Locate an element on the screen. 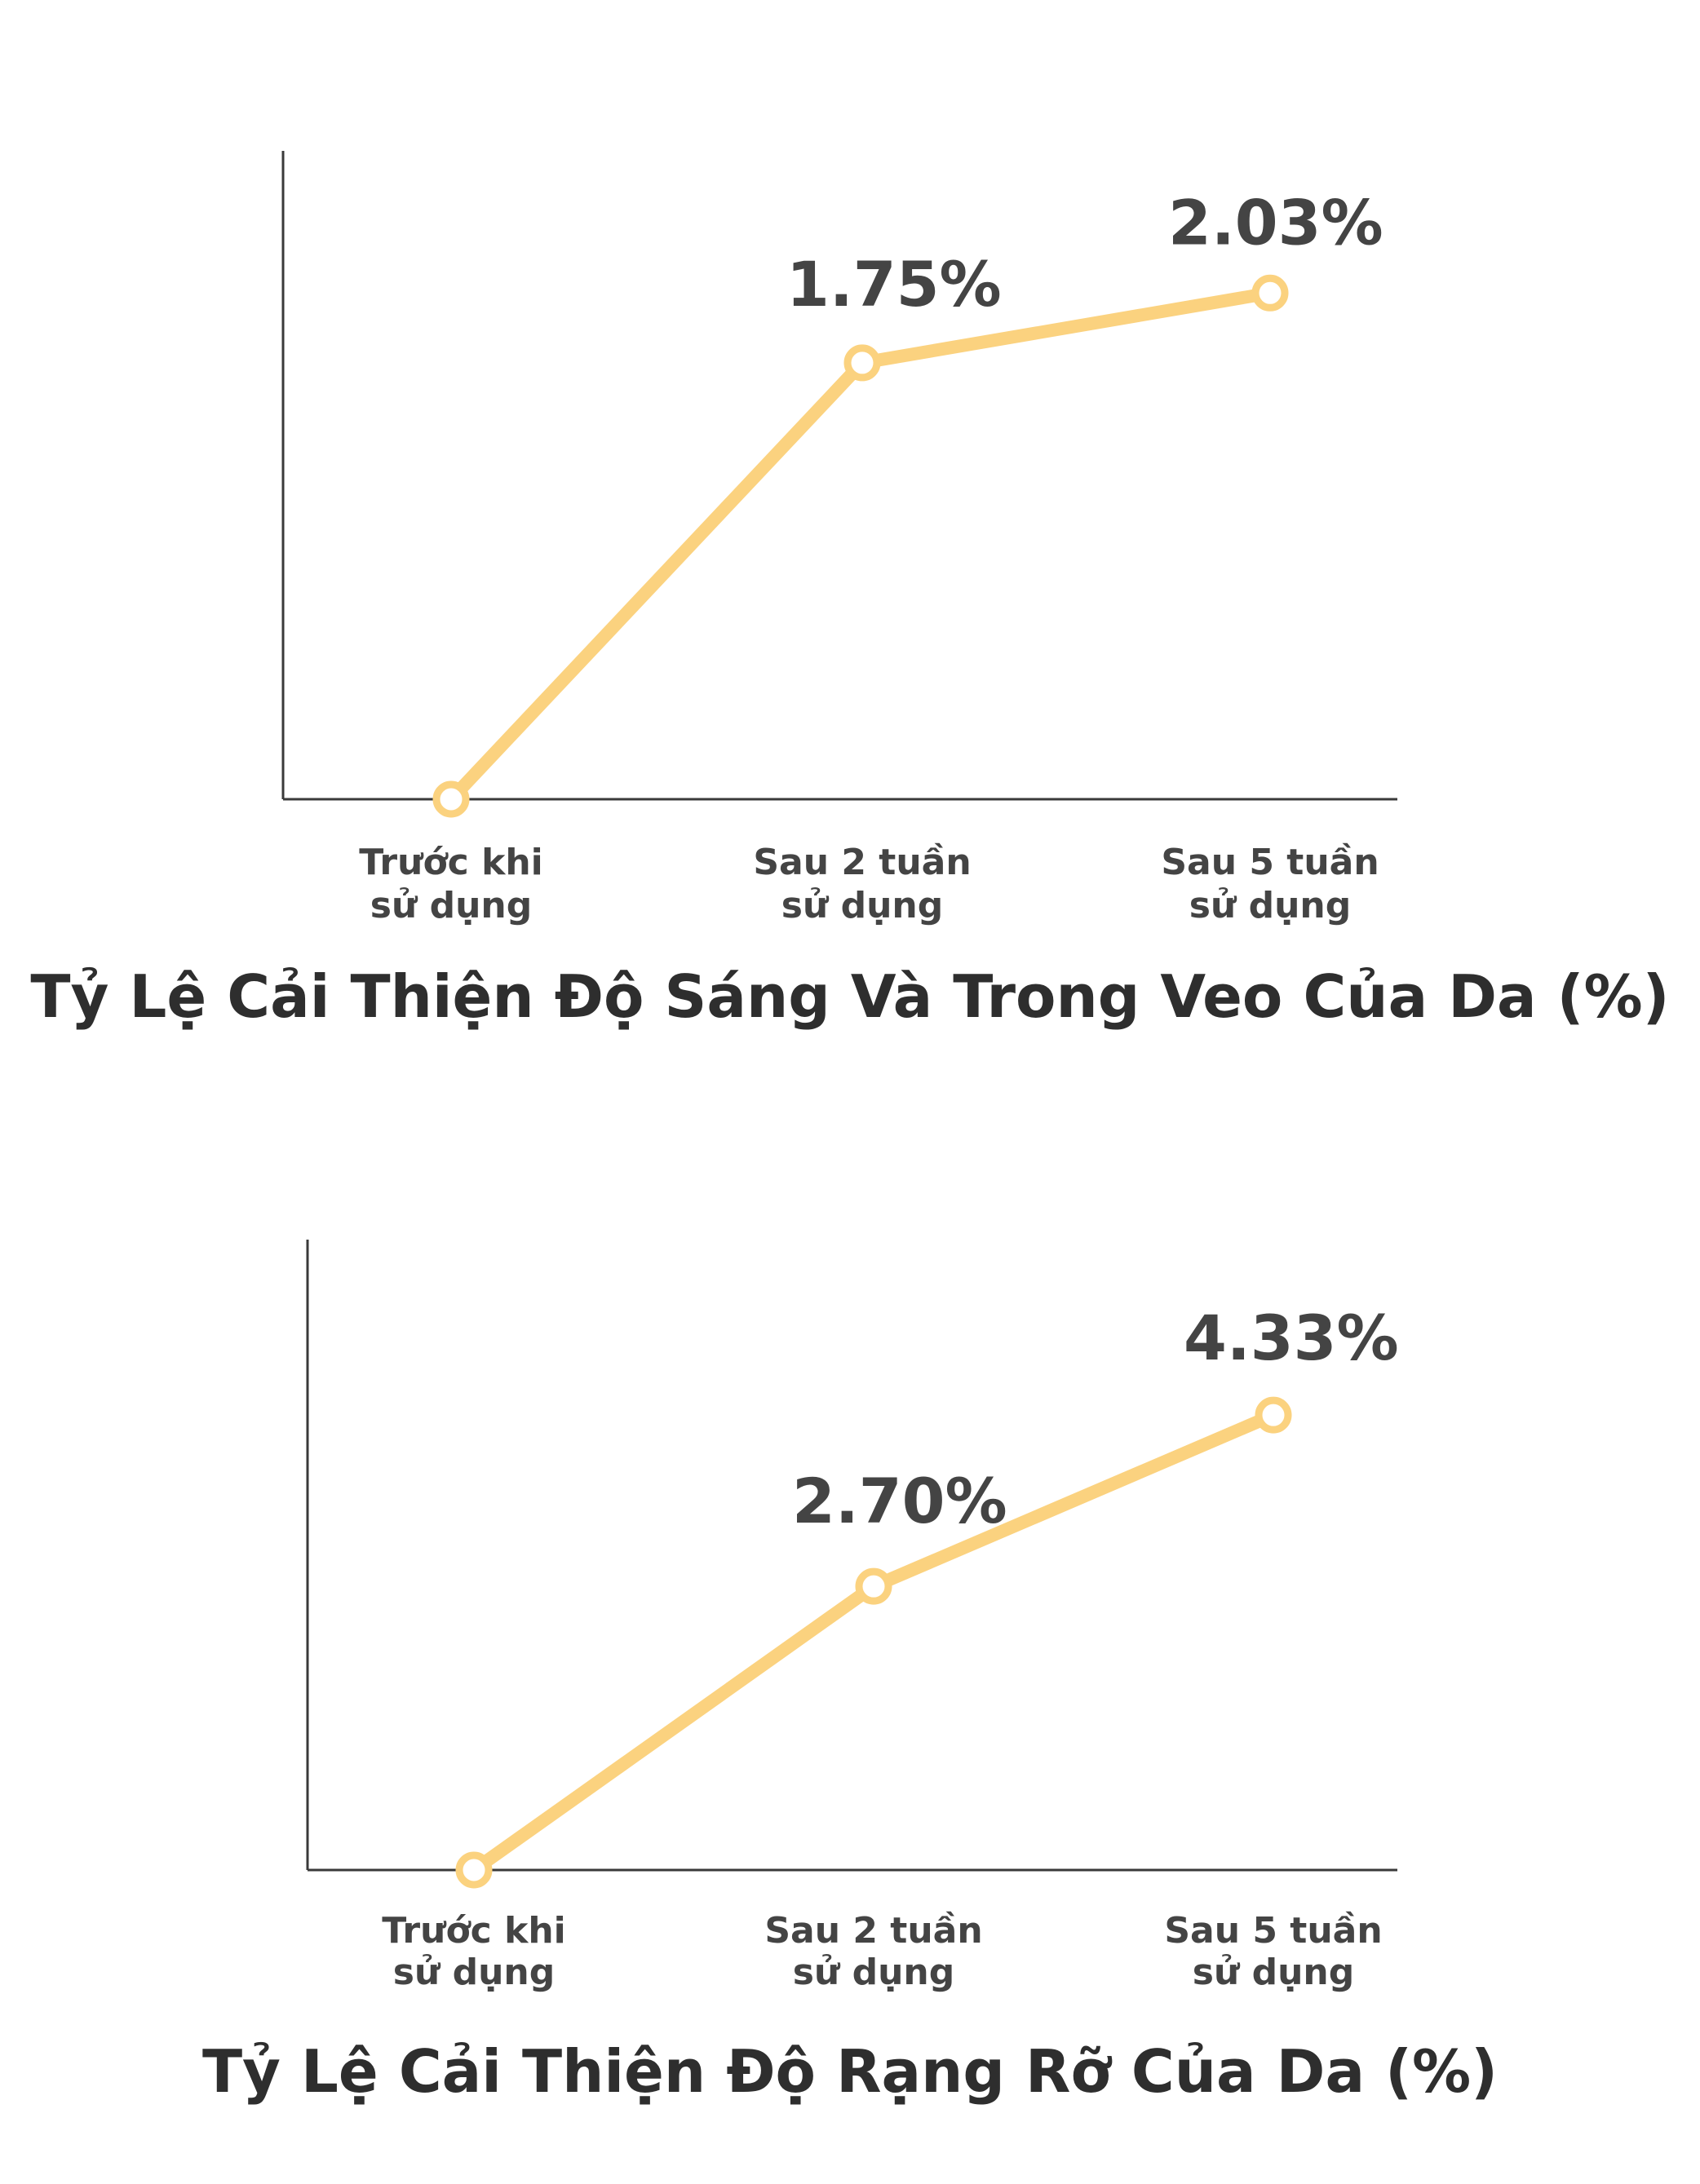 This screenshot has width=1700, height=2184. data-label: 4.33% is located at coordinates (1291, 1338).